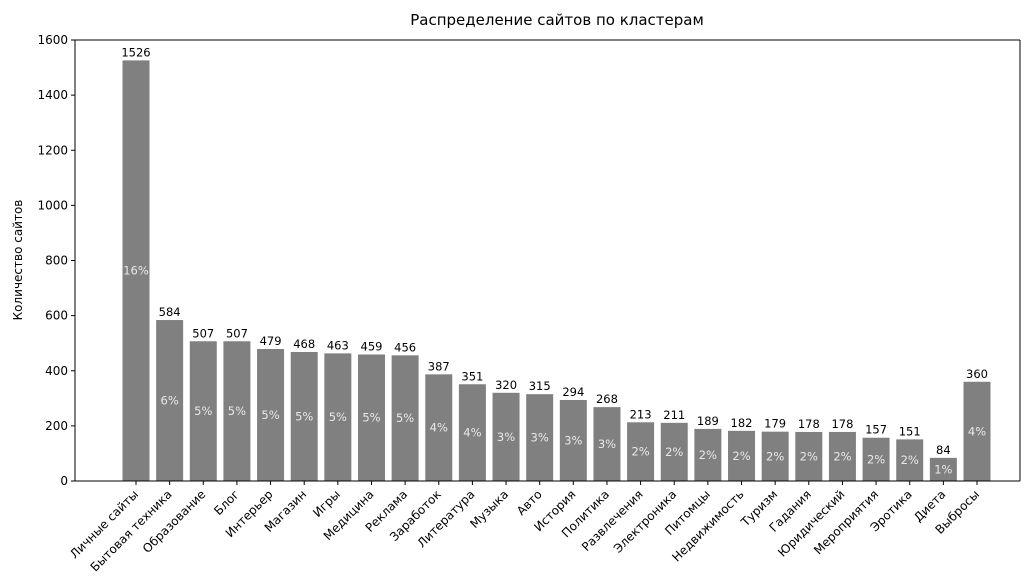 This screenshot has width=1021, height=583. I want to click on value-label: 351, so click(472, 376).